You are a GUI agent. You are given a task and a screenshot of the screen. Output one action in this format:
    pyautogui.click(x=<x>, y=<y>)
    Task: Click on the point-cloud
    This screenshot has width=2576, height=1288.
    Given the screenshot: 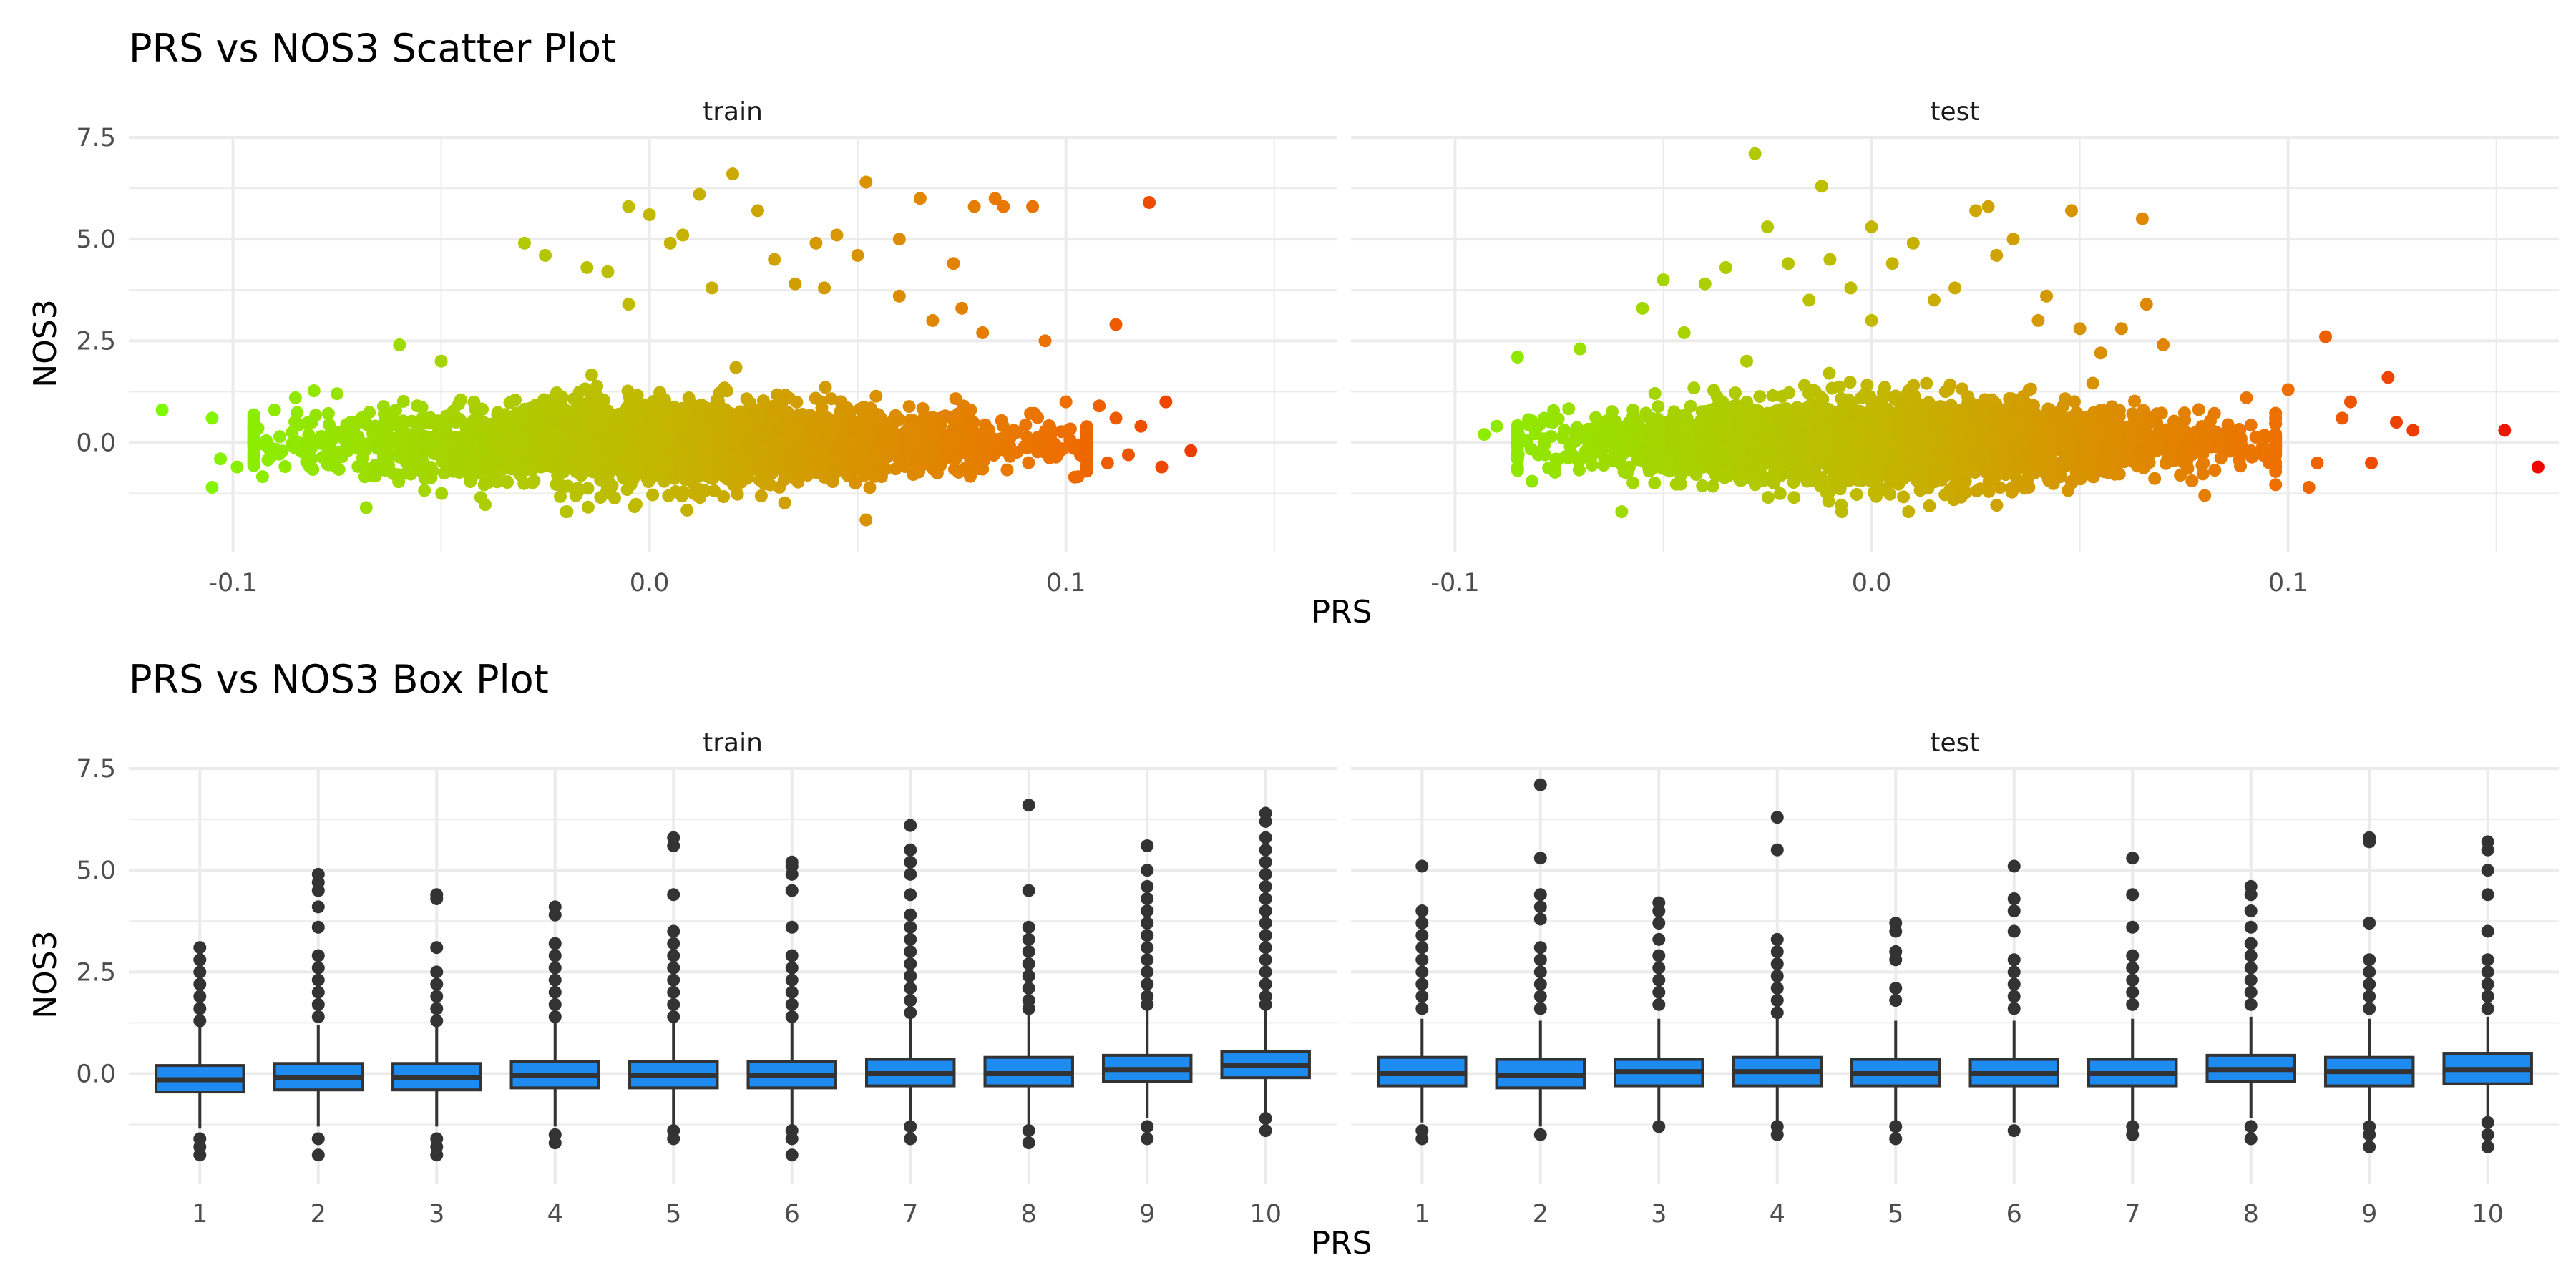 What is the action you would take?
    pyautogui.click(x=1897, y=442)
    